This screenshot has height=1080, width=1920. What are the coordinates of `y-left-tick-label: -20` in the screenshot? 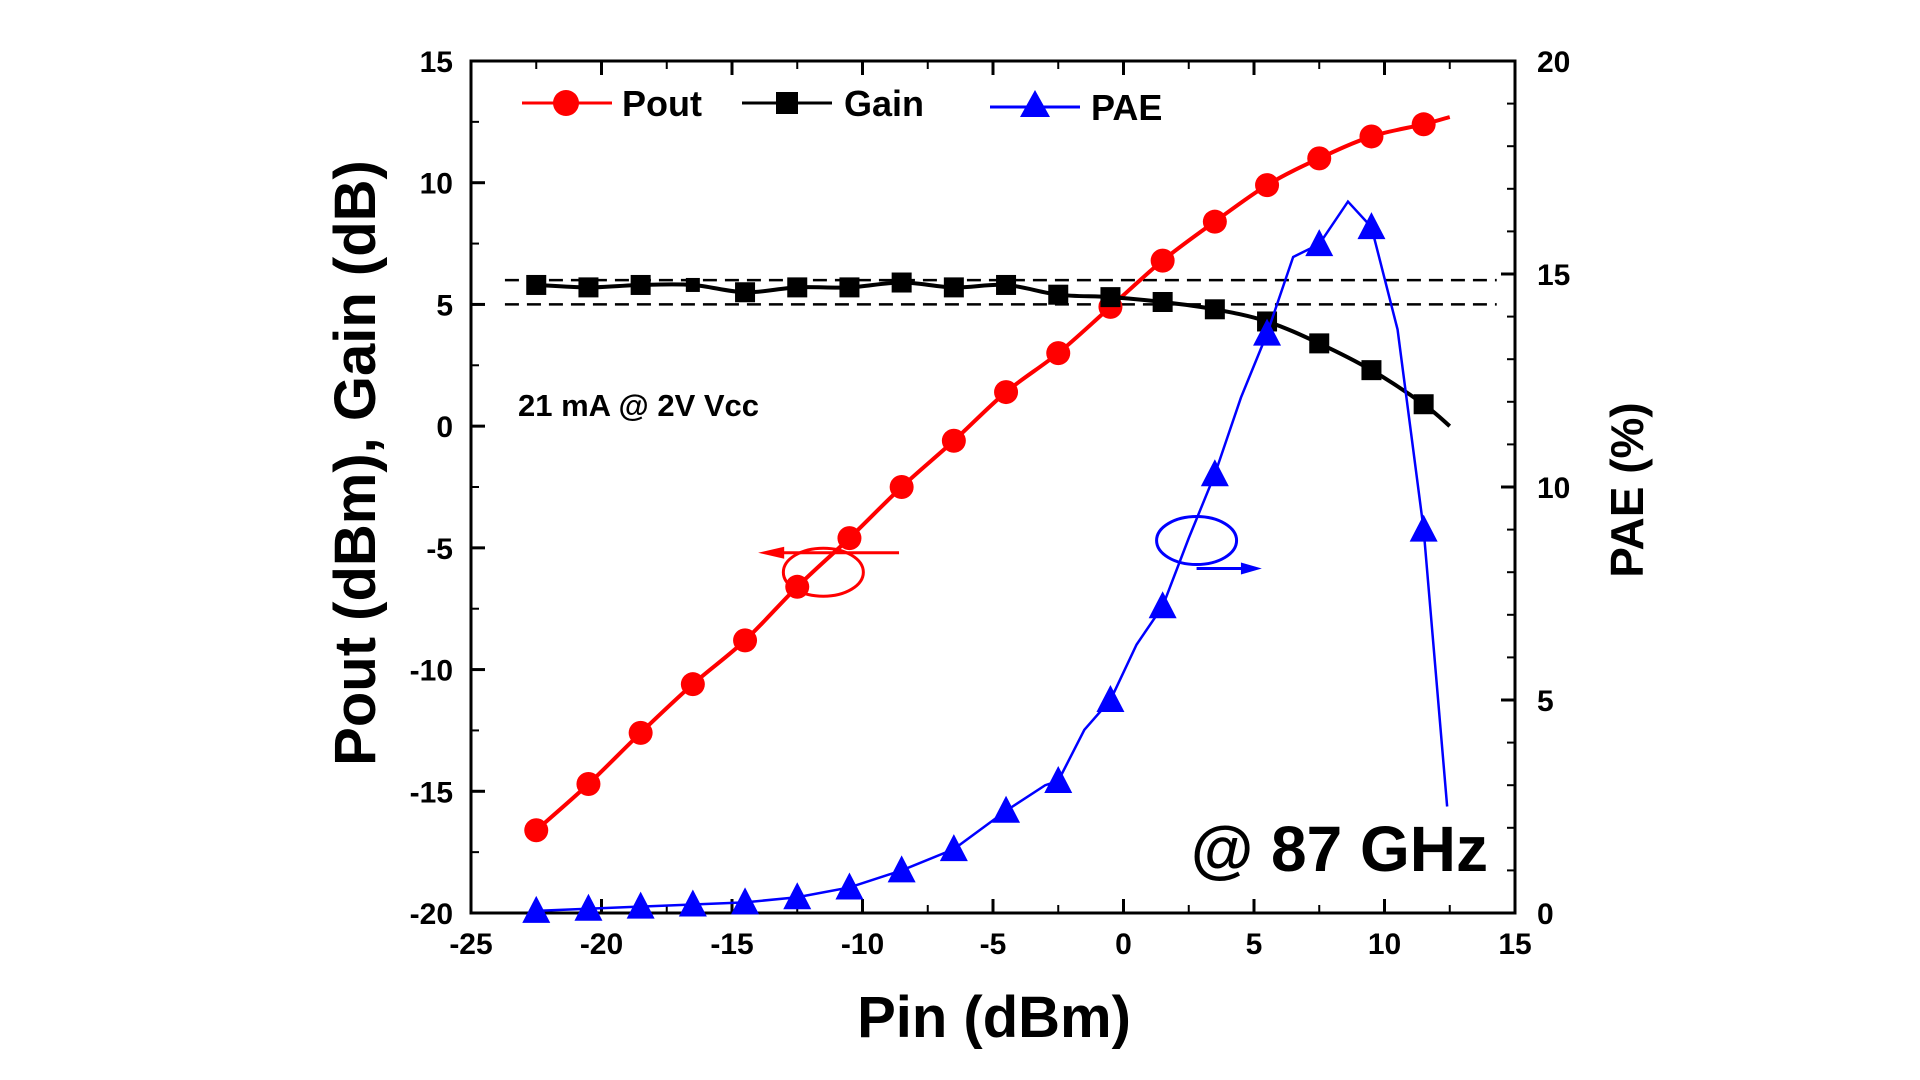 It's located at (431, 914).